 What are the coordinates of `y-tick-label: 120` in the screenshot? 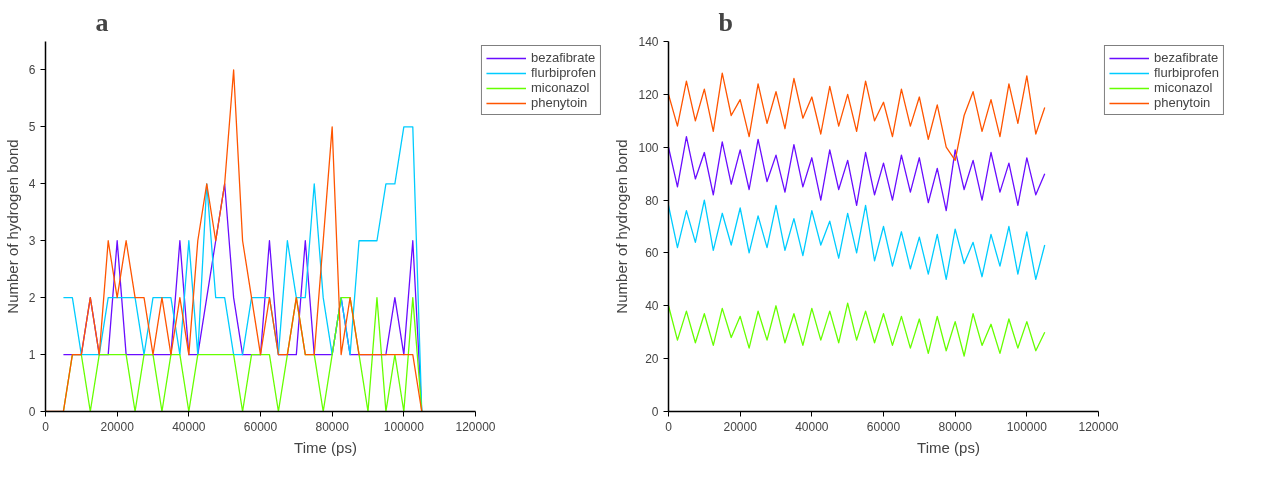 It's located at (648, 94).